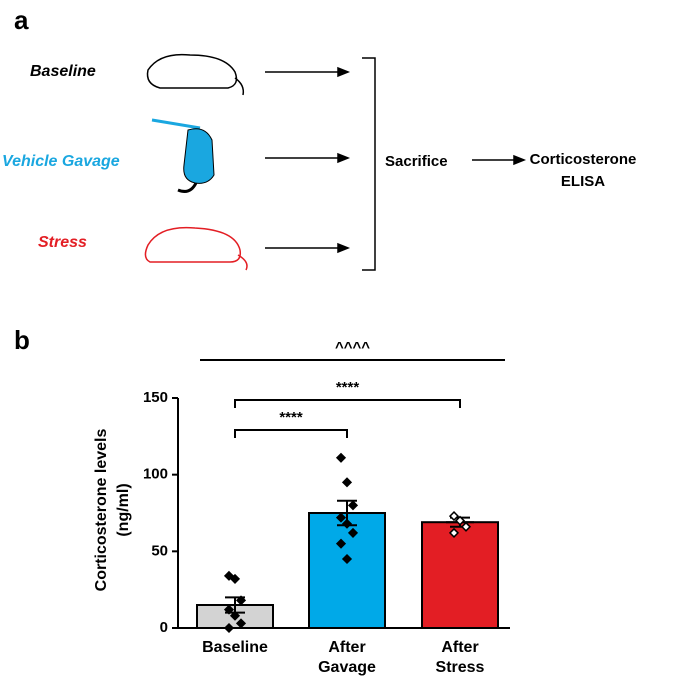 This screenshot has width=677, height=681. I want to click on x-tick-label: Baseline, so click(235, 647).